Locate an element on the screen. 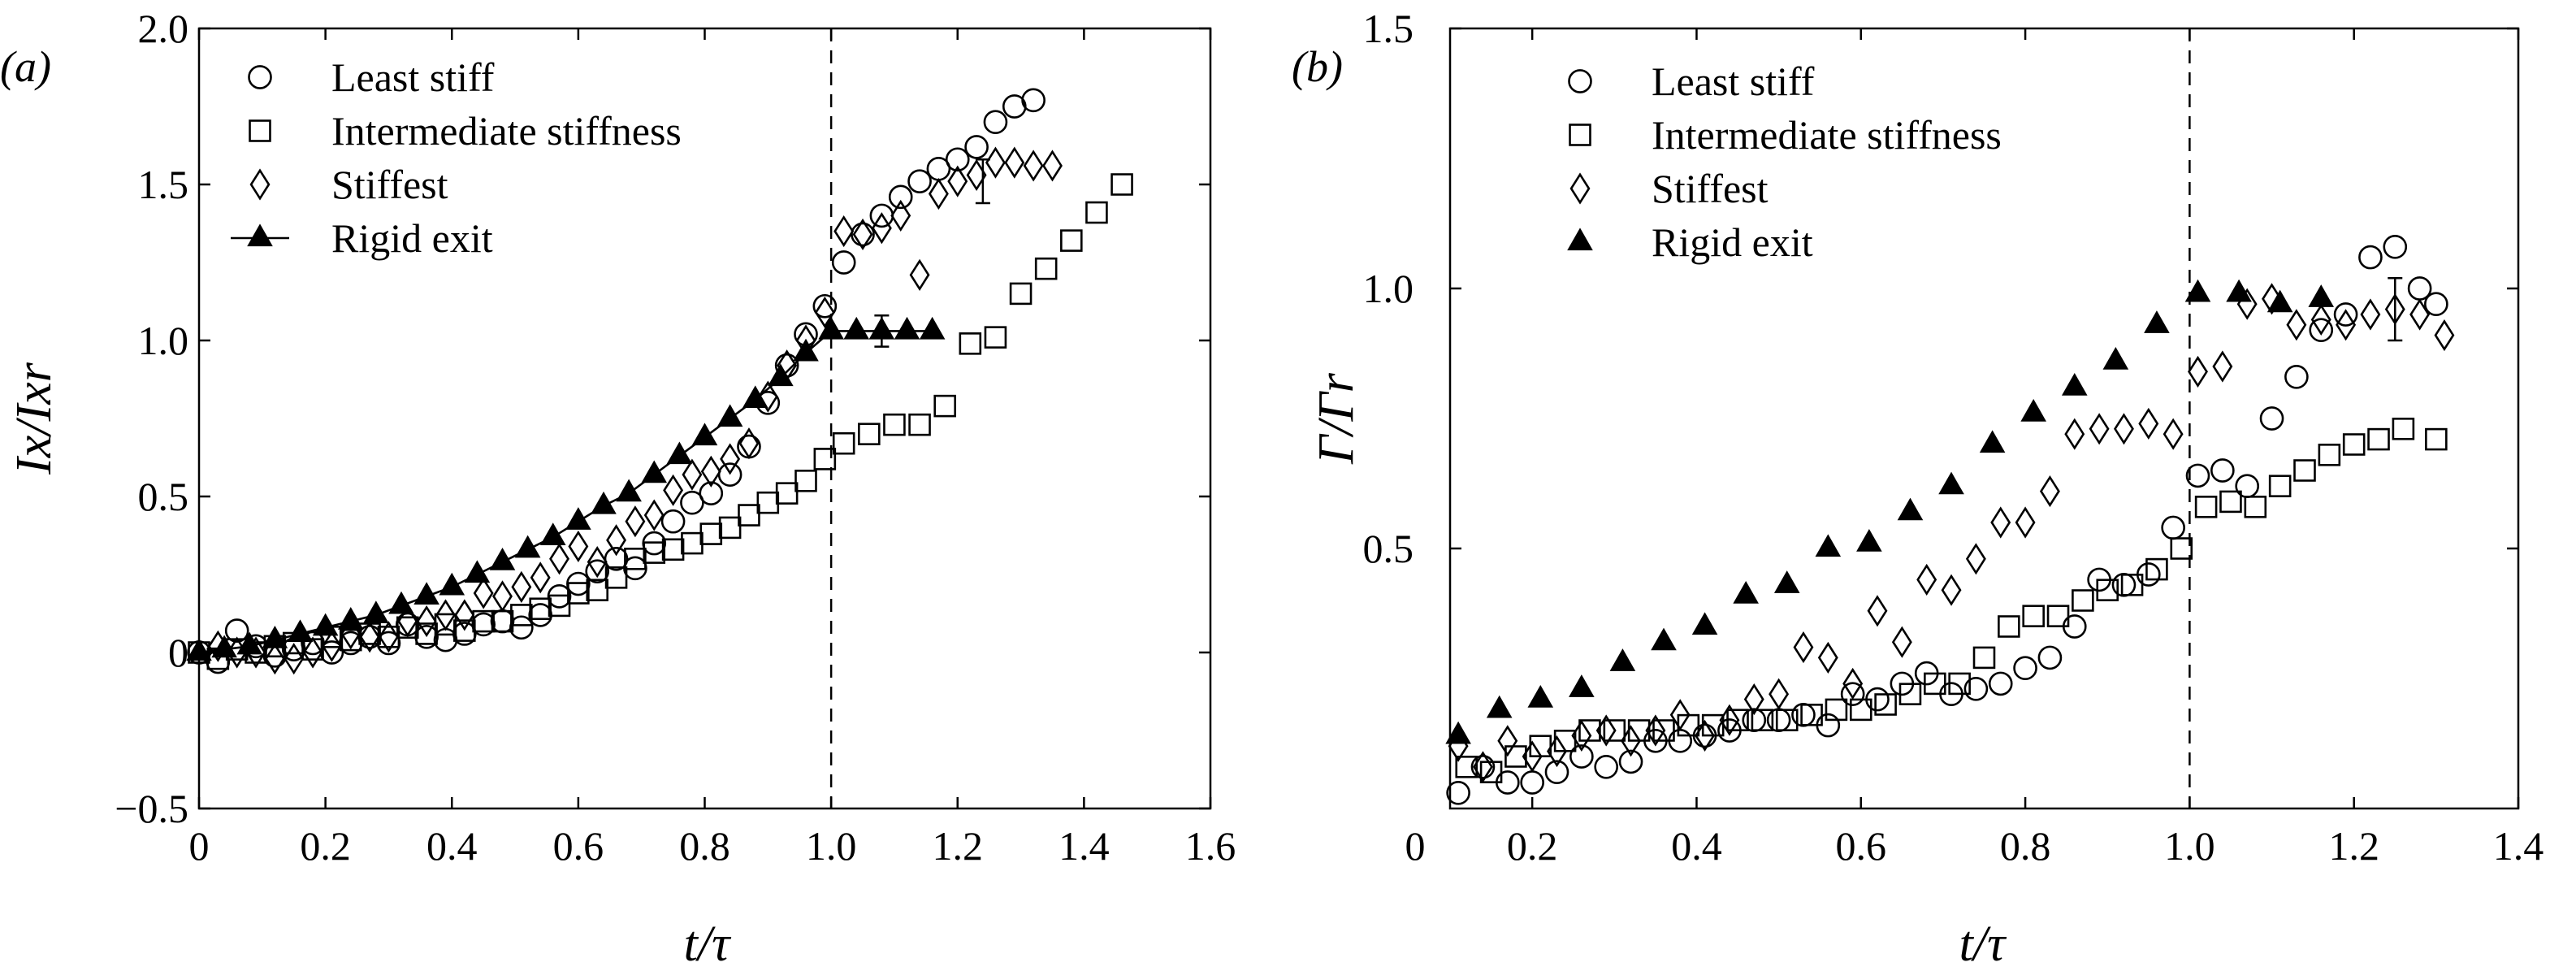 The image size is (2576, 971). x-tick-label: 0 is located at coordinates (1415, 846).